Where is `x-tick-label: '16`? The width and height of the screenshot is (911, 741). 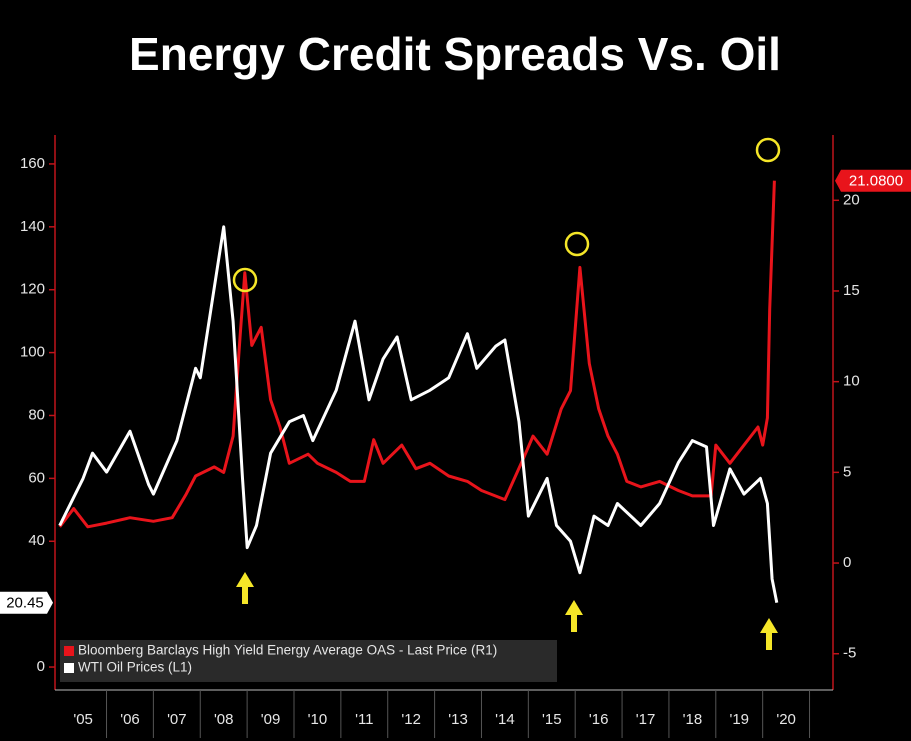 x-tick-label: '16 is located at coordinates (599, 719).